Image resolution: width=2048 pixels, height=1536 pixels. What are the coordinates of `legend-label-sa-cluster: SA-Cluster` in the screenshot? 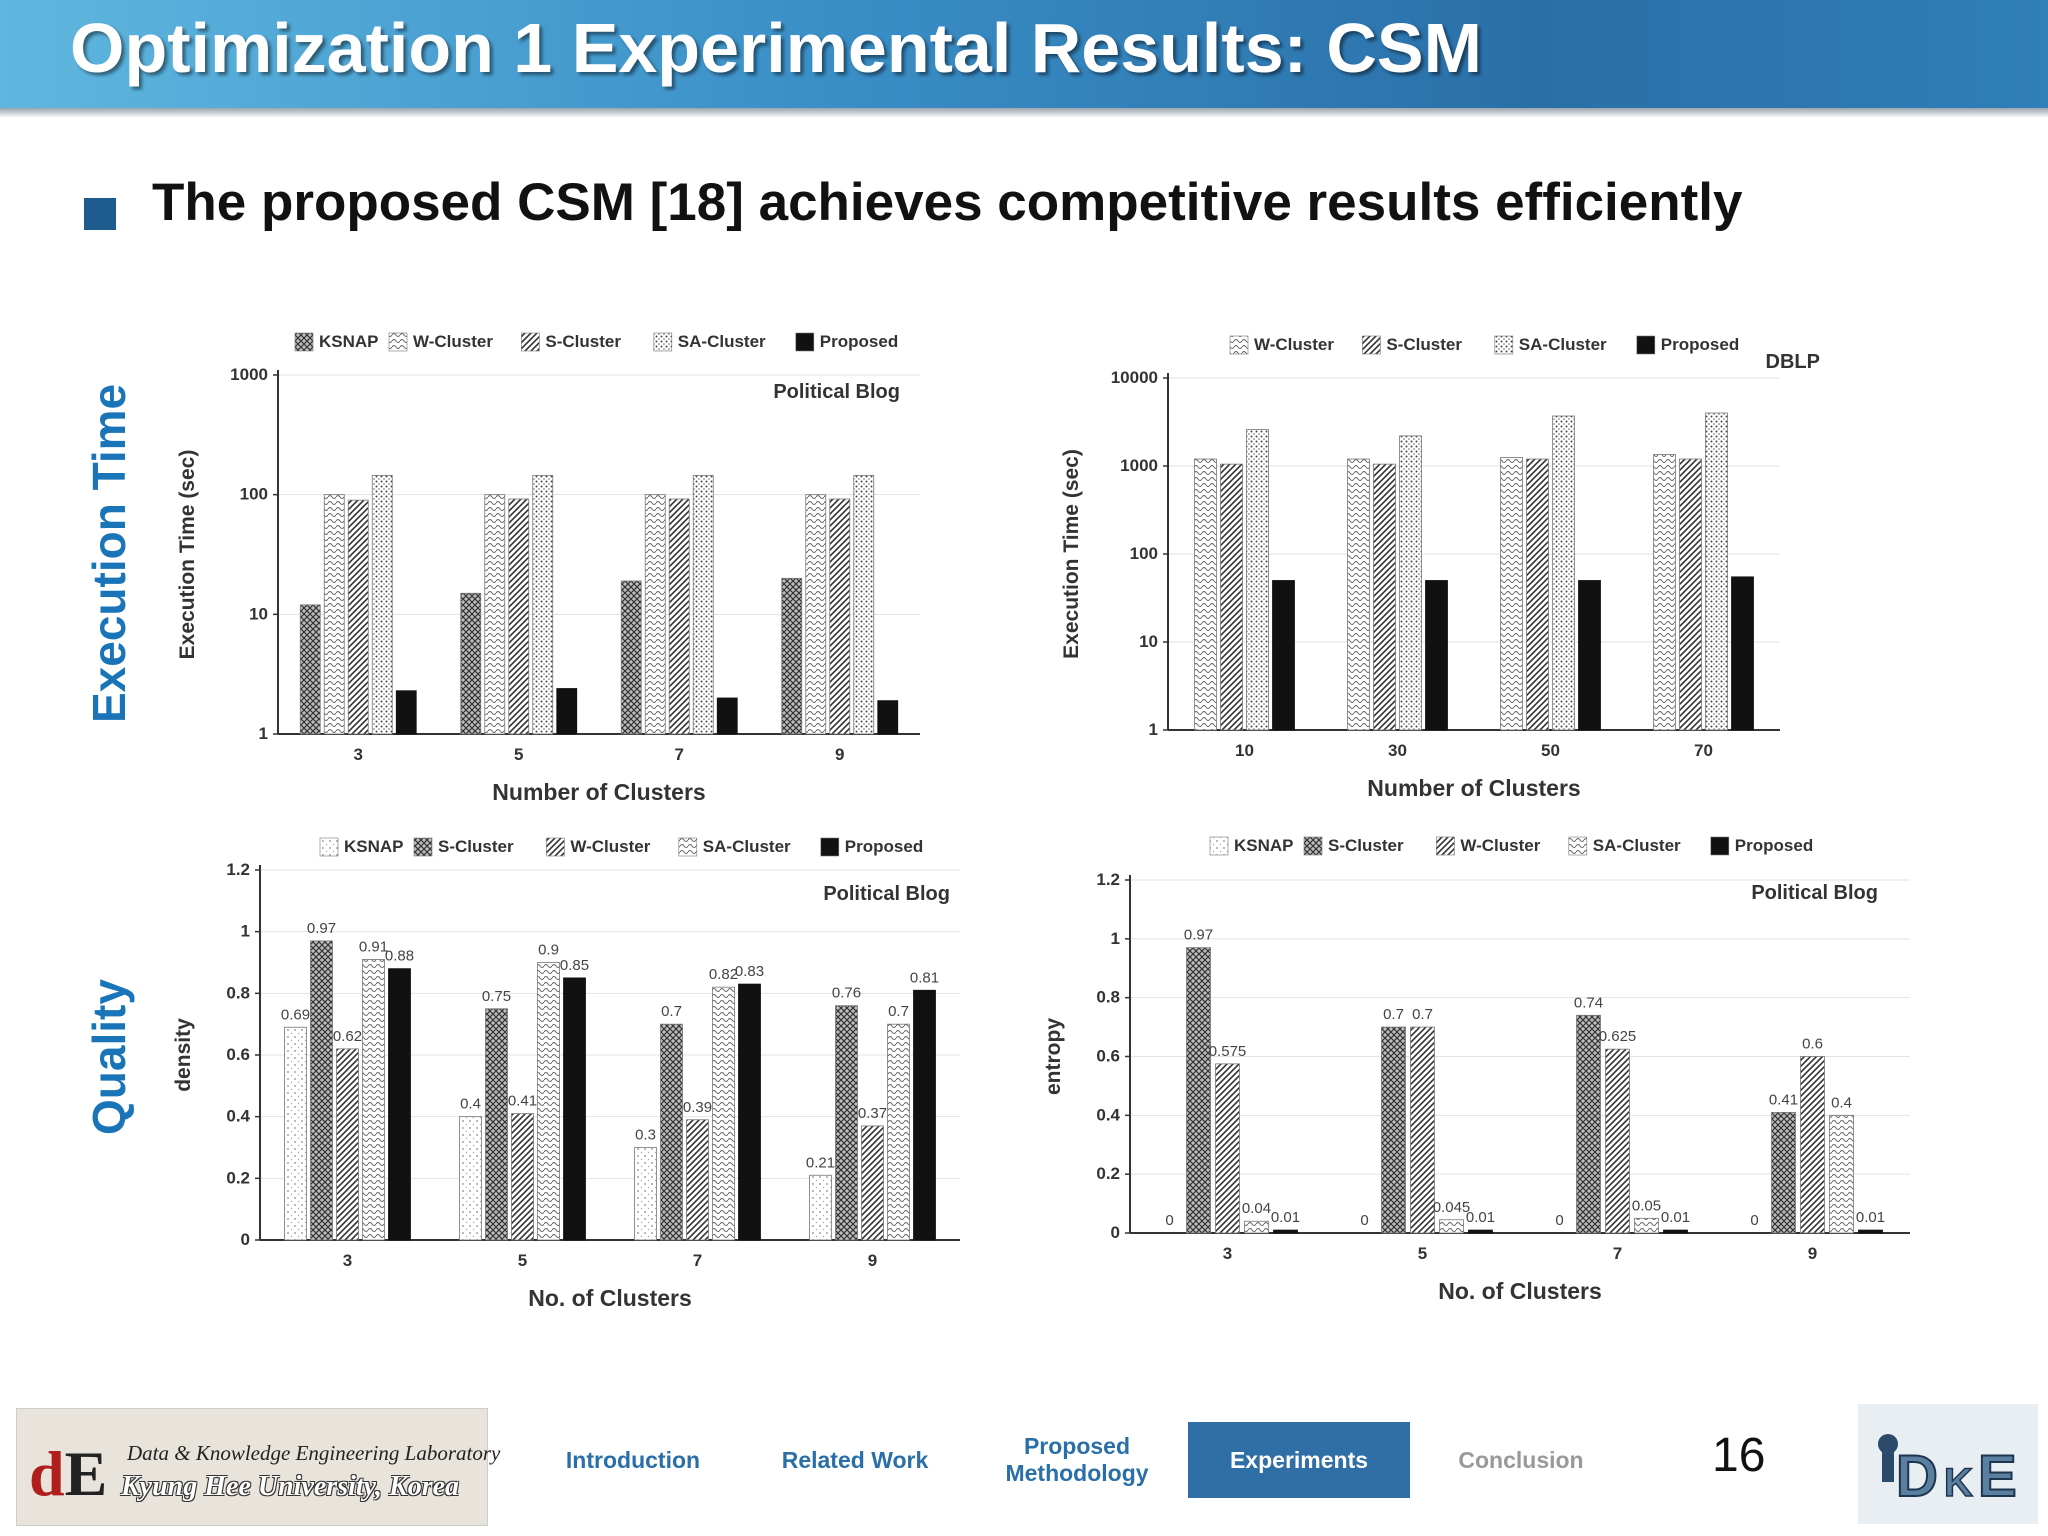 It's located at (722, 341).